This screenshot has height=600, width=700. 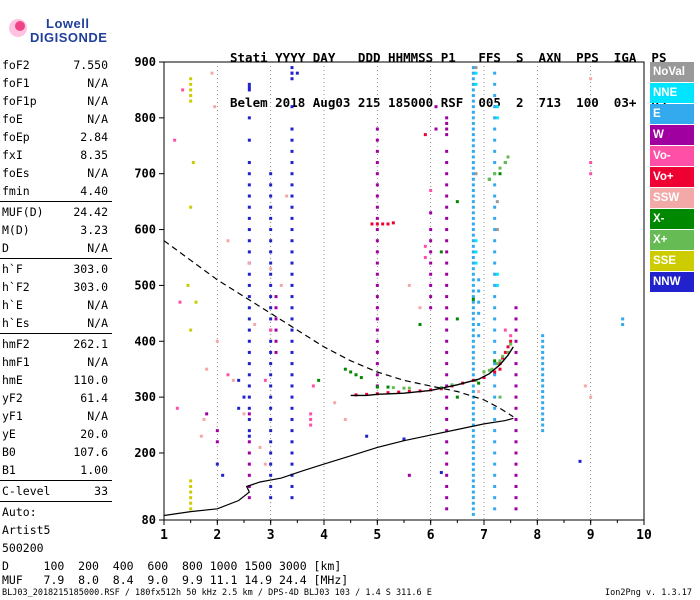 What do you see at coordinates (16, 287) in the screenshot?
I see `param-name: h`F2` at bounding box center [16, 287].